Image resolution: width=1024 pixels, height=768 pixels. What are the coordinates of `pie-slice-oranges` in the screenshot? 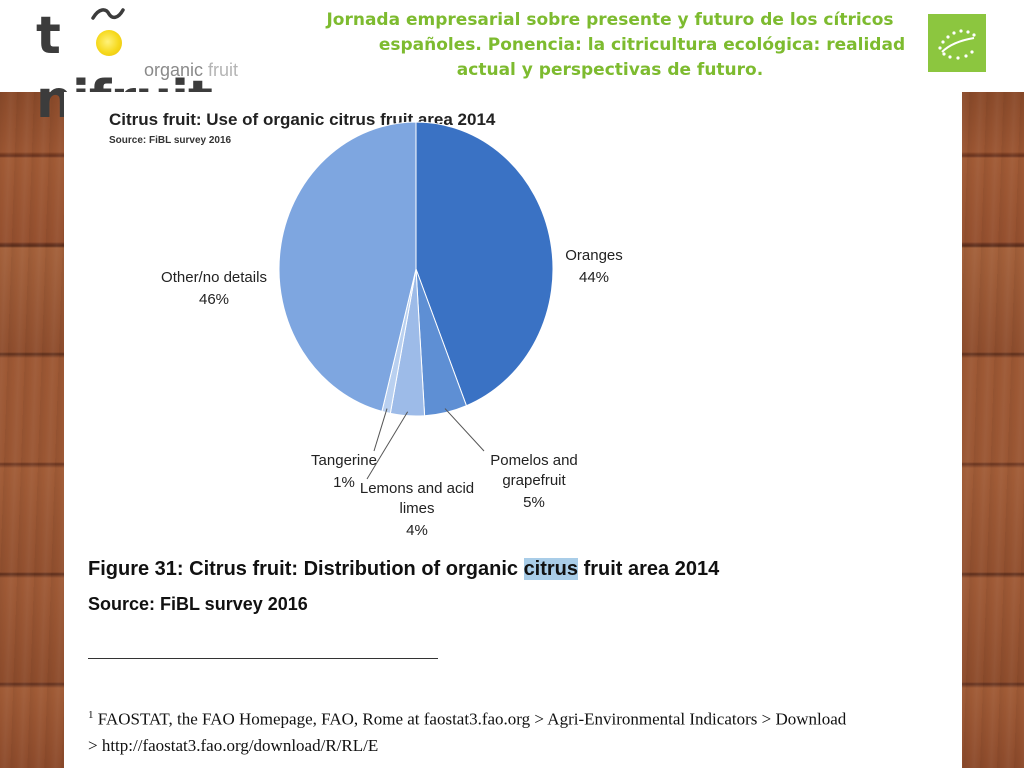 It's located at (484, 264).